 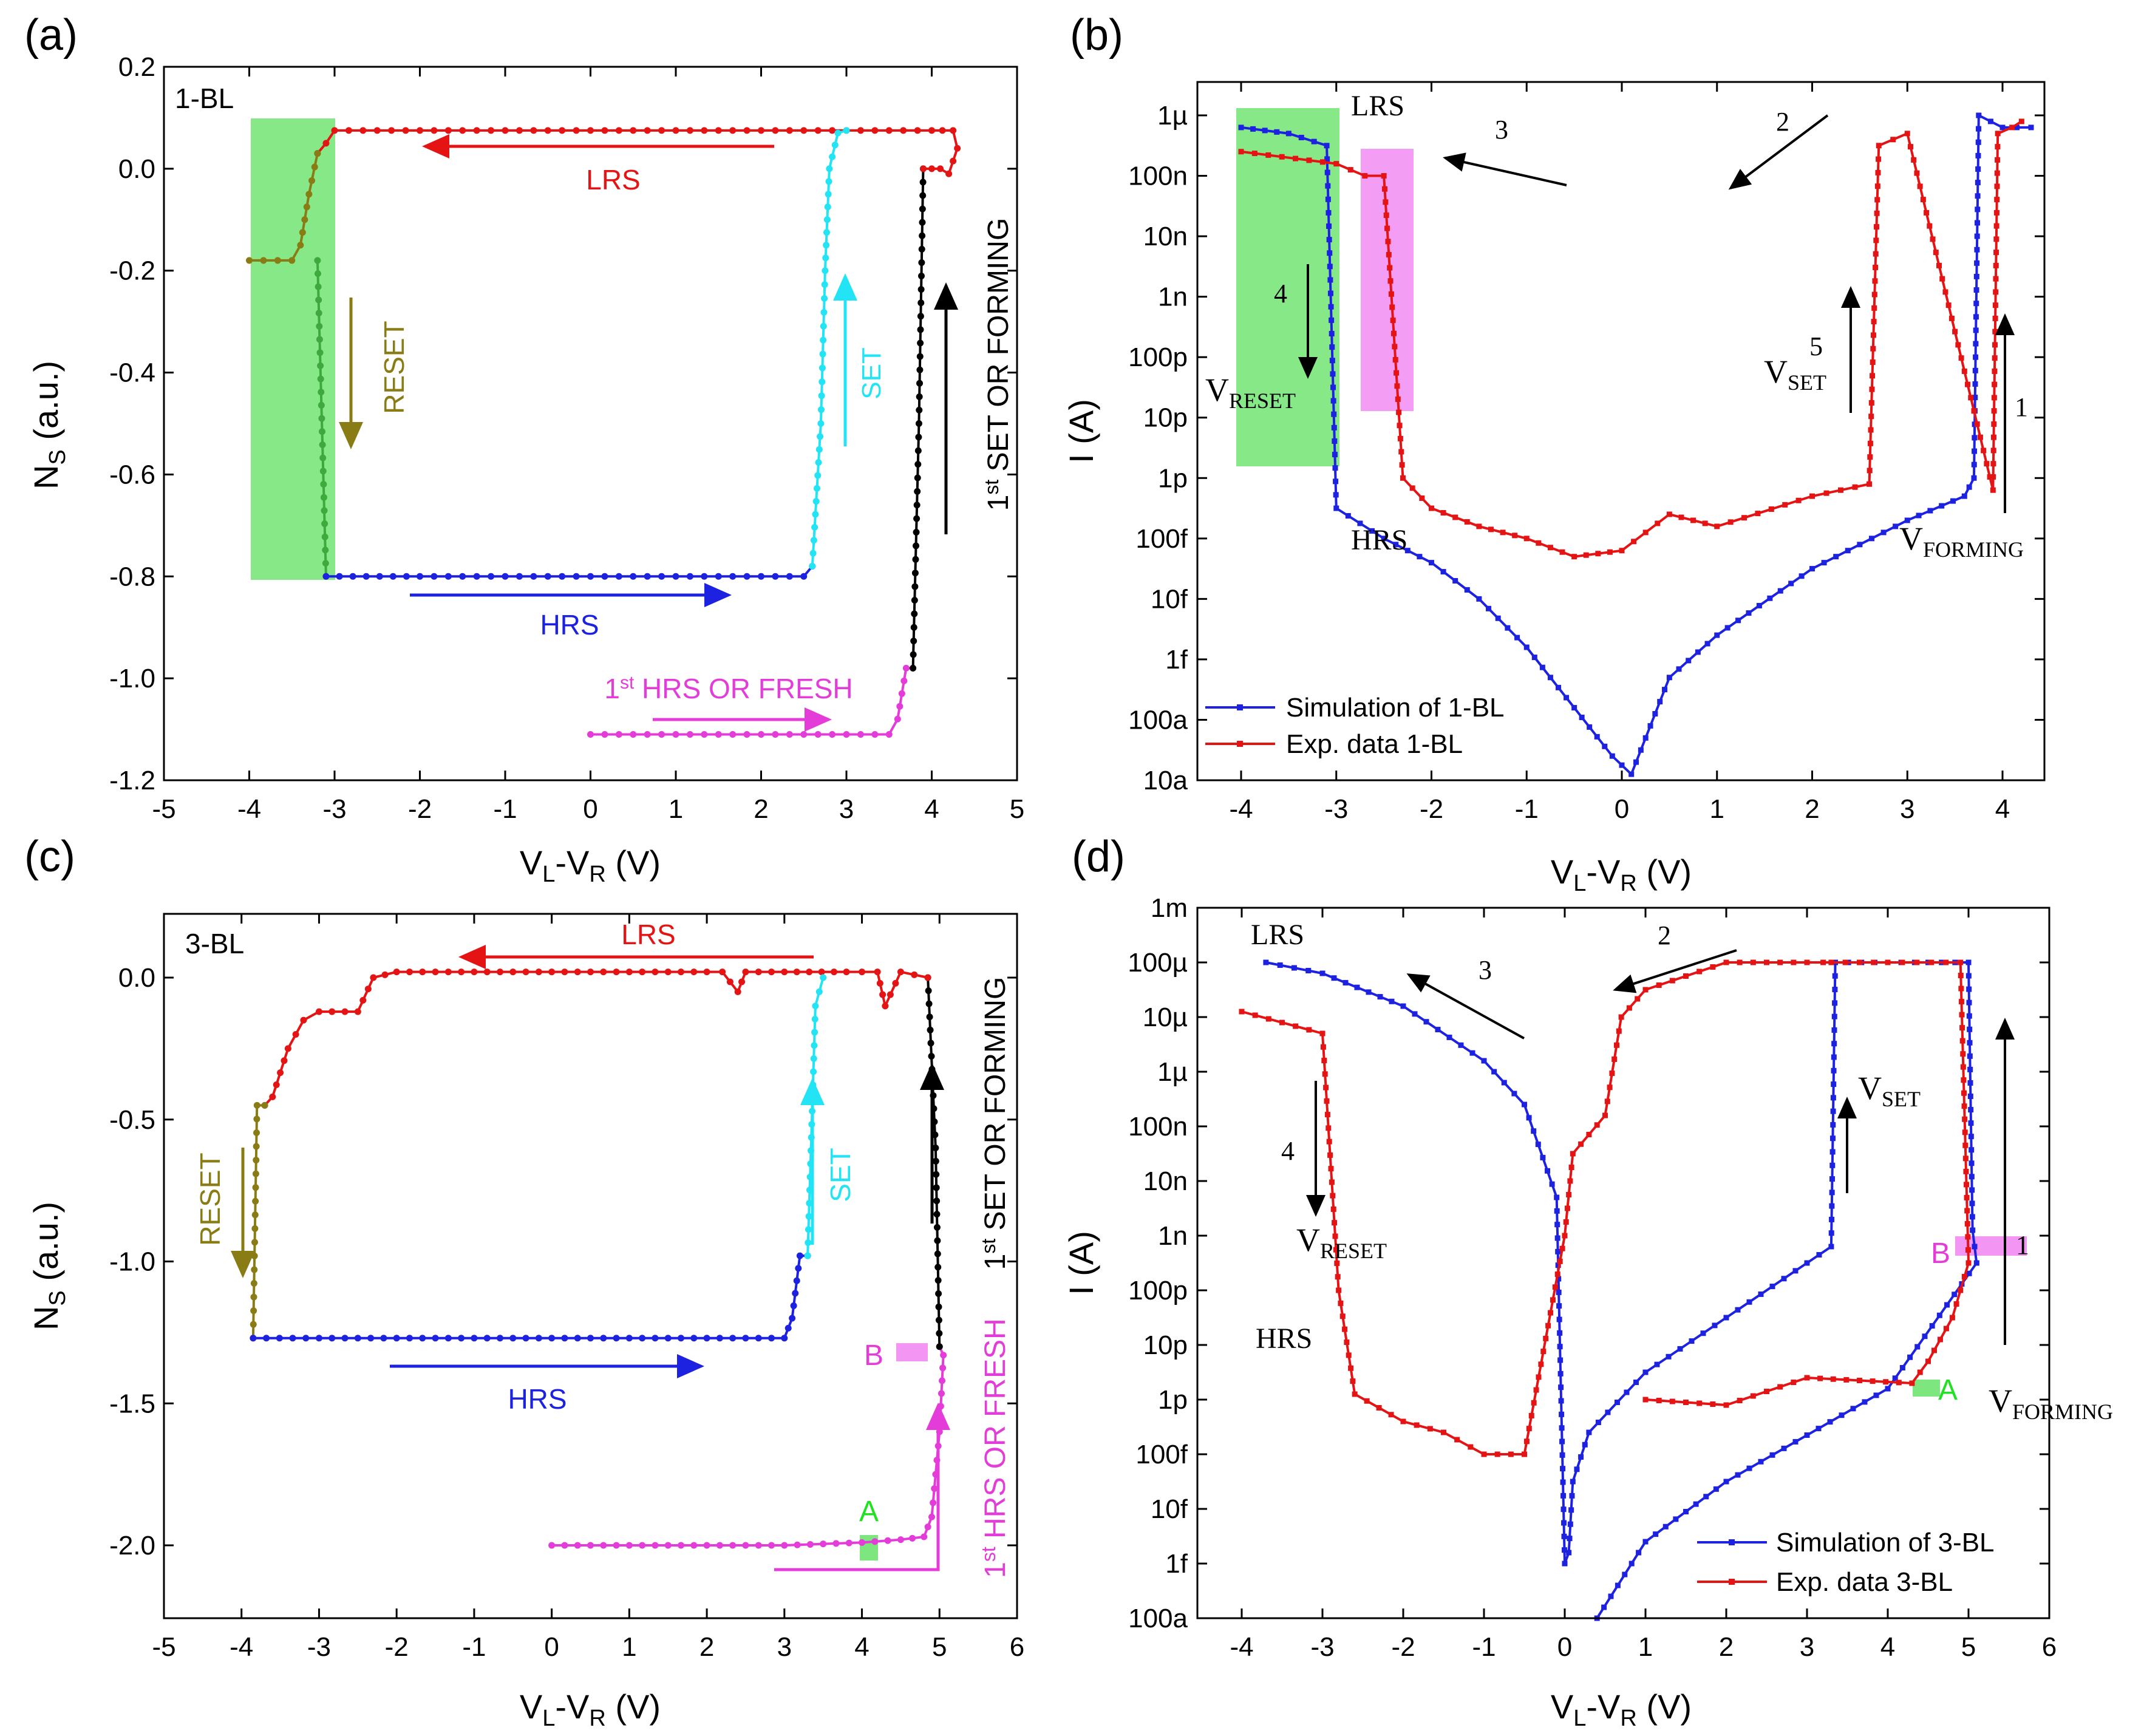 I want to click on y-tick-label: -0.8, so click(x=132, y=576).